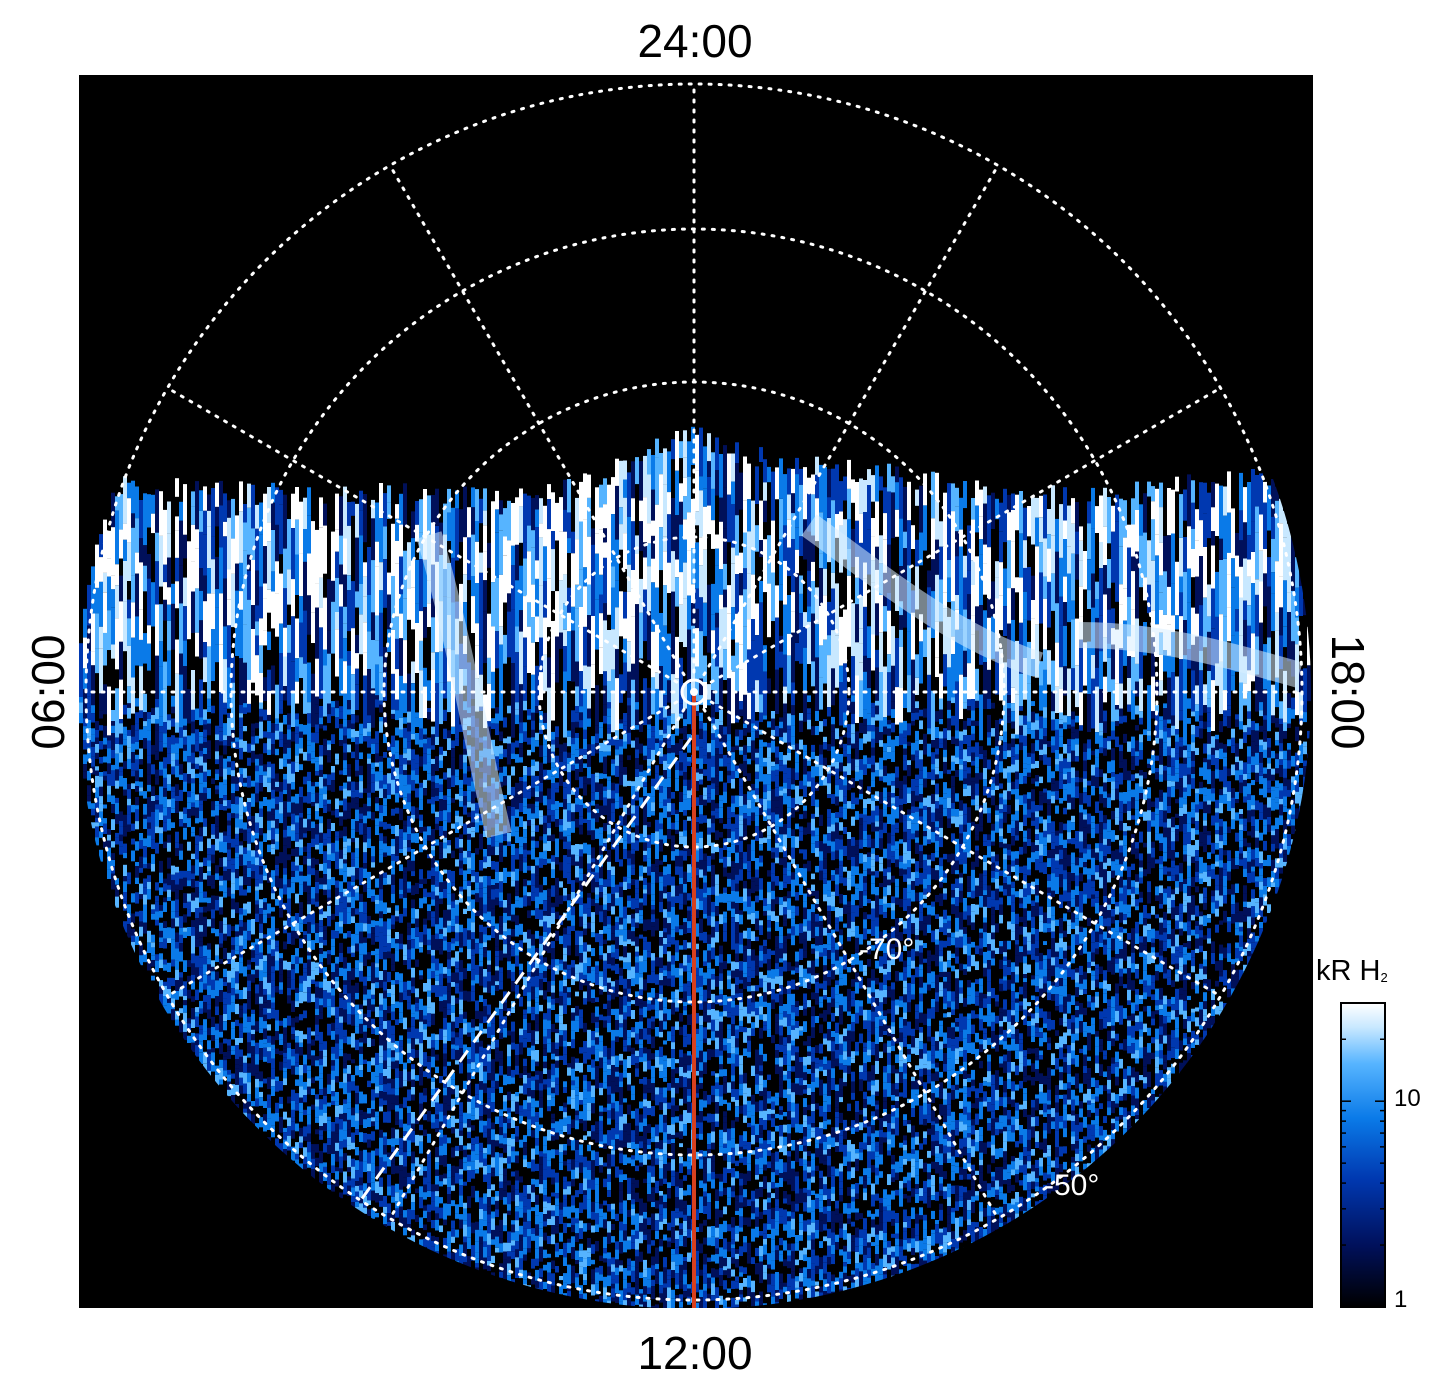 Image resolution: width=1447 pixels, height=1384 pixels. Describe the element at coordinates (1071, 1185) in the screenshot. I see `latitude-label-50: -50°` at that location.